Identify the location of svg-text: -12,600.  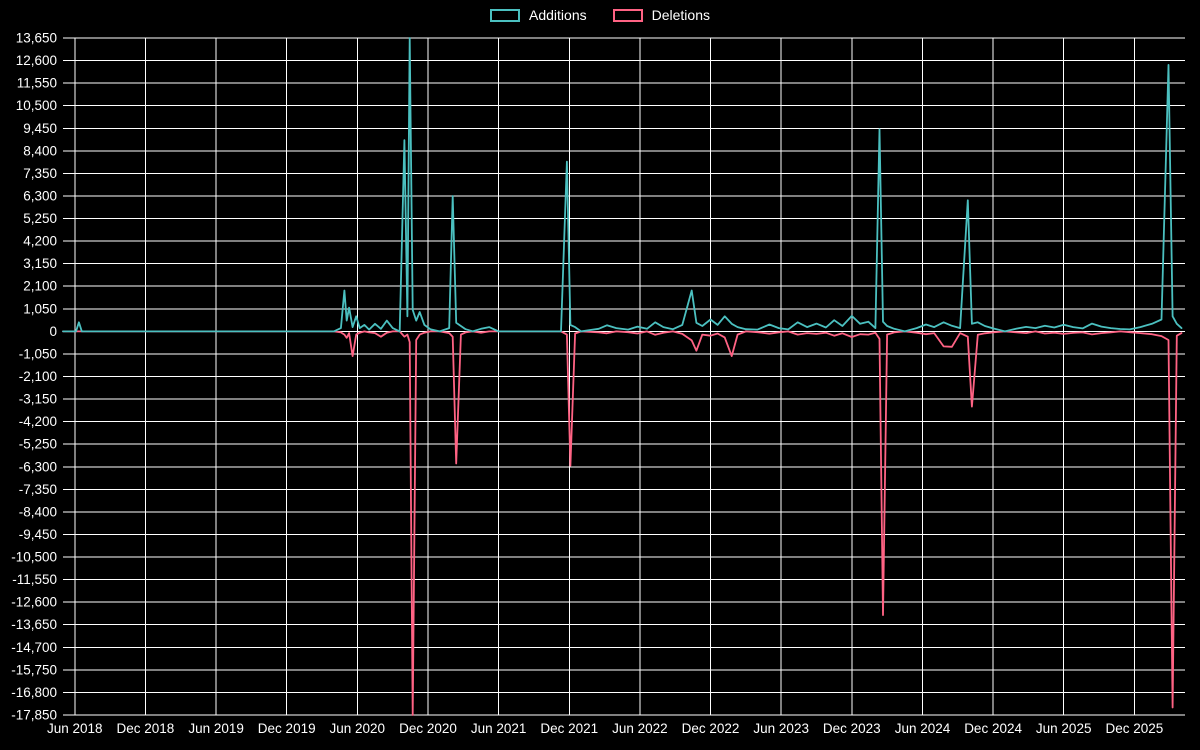
(34, 602).